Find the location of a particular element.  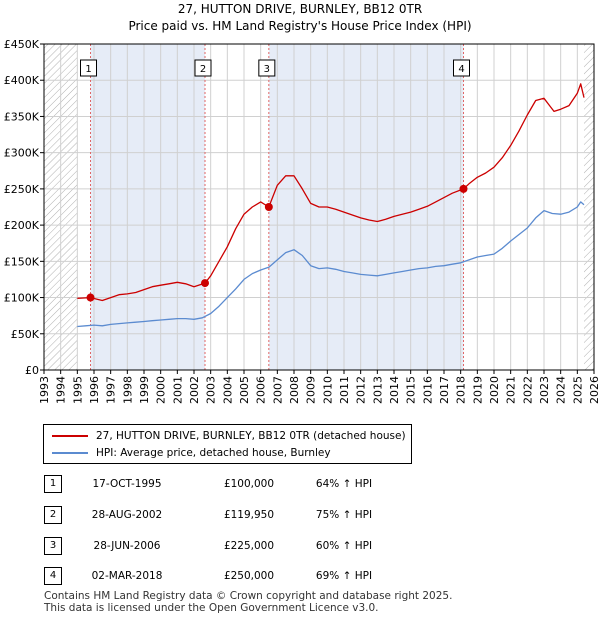

sale-number-label: 3 is located at coordinates (267, 69).